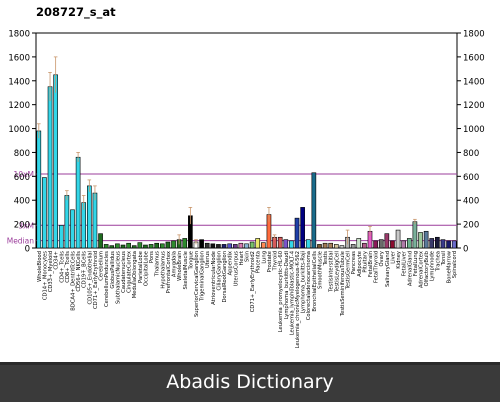 The width and height of the screenshot is (500, 402). What do you see at coordinates (474, 35) in the screenshot?
I see `right-tick-label: 1800` at bounding box center [474, 35].